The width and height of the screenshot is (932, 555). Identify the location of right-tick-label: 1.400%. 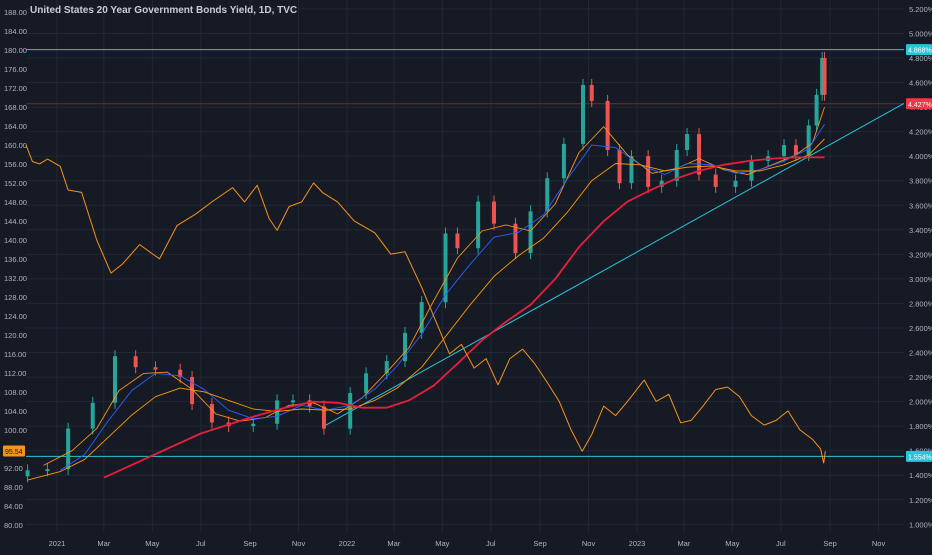
(920, 475).